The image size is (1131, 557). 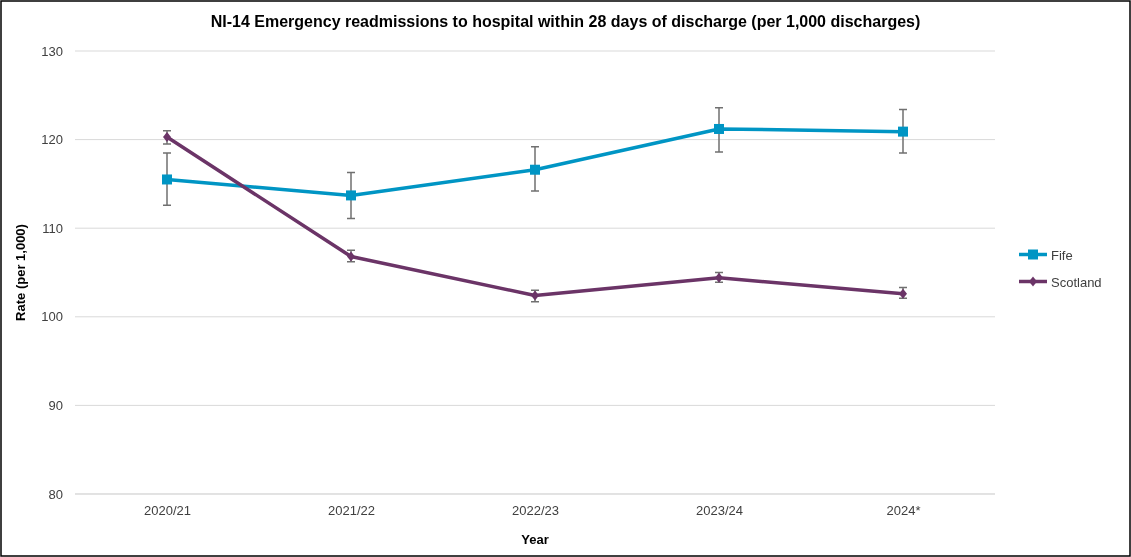 What do you see at coordinates (167, 511) in the screenshot?
I see `x-tick-label: 2020/21` at bounding box center [167, 511].